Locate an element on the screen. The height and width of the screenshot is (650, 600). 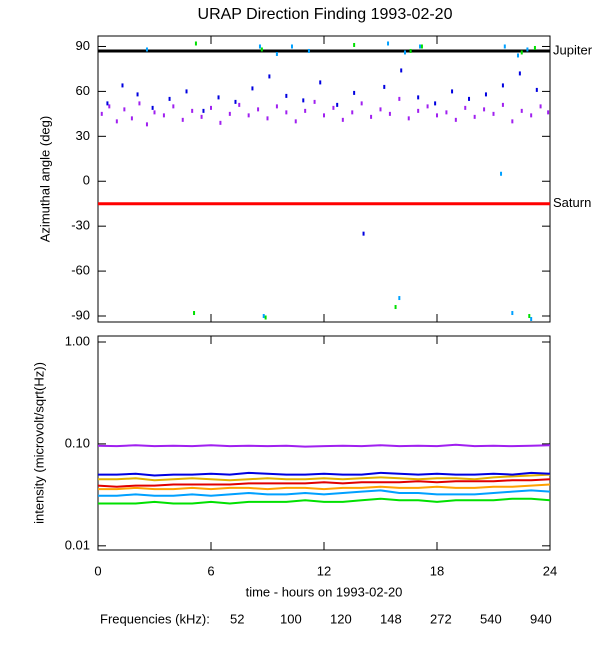
y-axis-label: intensity (microvolt/sqrt(Hz)) is located at coordinates (38, 443).